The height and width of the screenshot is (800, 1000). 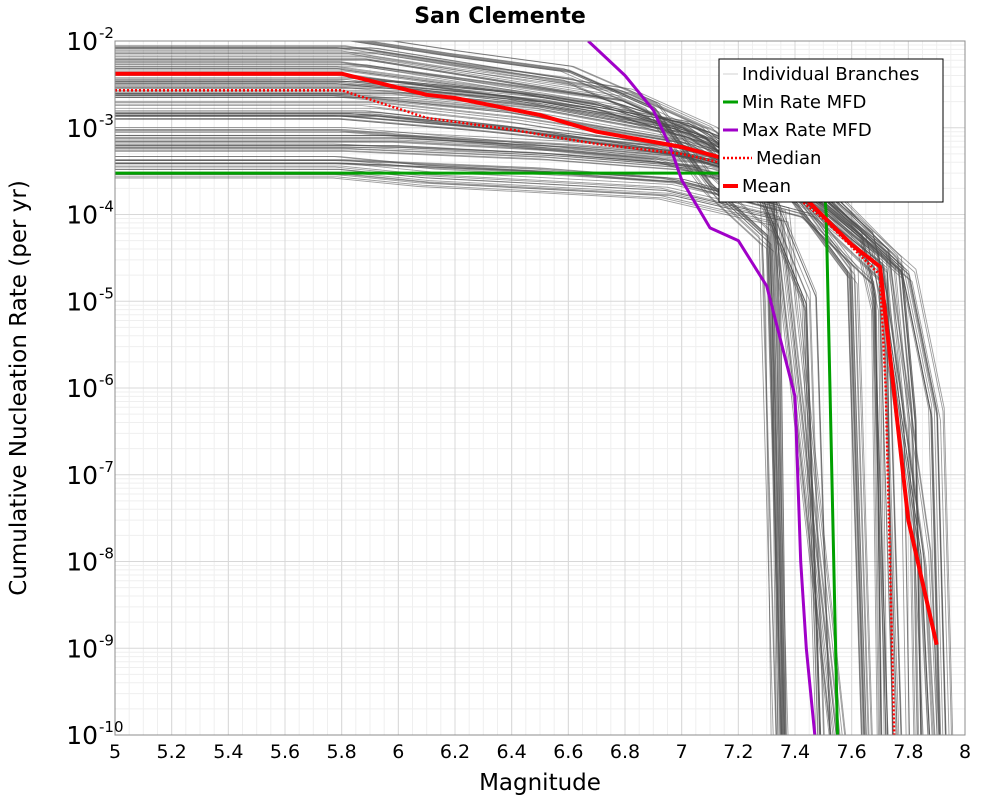 I want to click on x-tick-label: 7.2, so click(x=738, y=752).